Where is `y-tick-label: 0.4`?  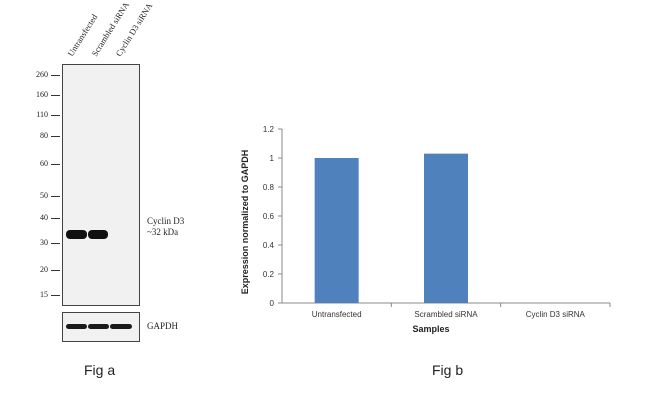
y-tick-label: 0.4 is located at coordinates (269, 245).